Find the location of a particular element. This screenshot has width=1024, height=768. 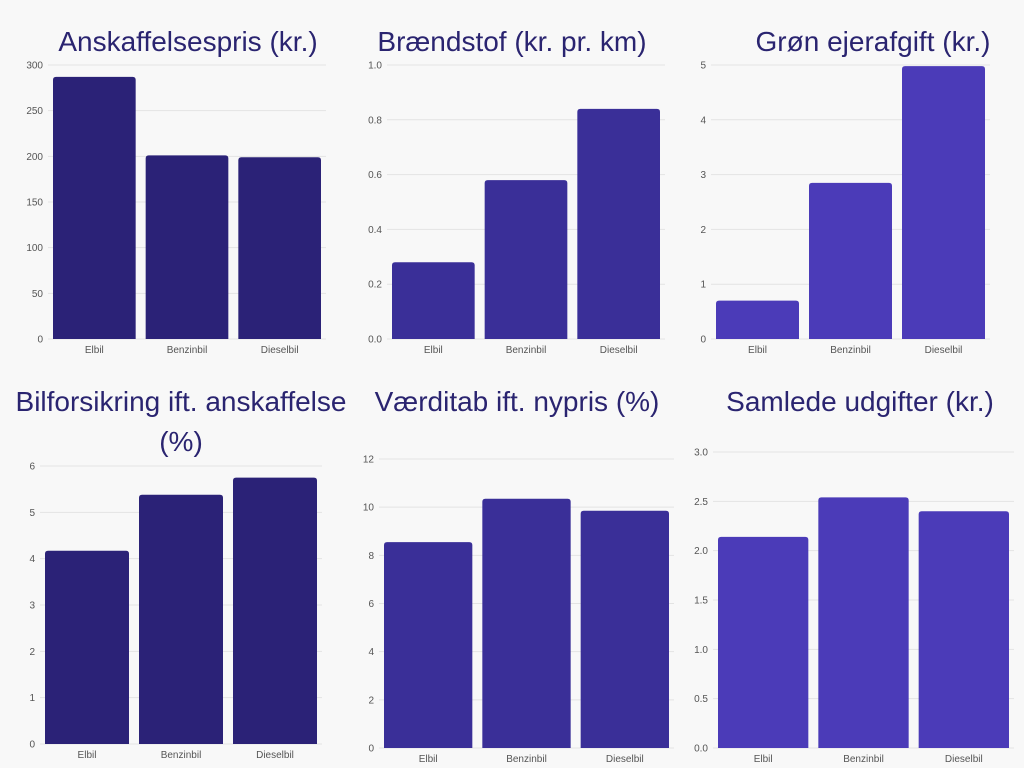

chart-title-braendstof: Brændstof (kr. pr. km) is located at coordinates (512, 41).